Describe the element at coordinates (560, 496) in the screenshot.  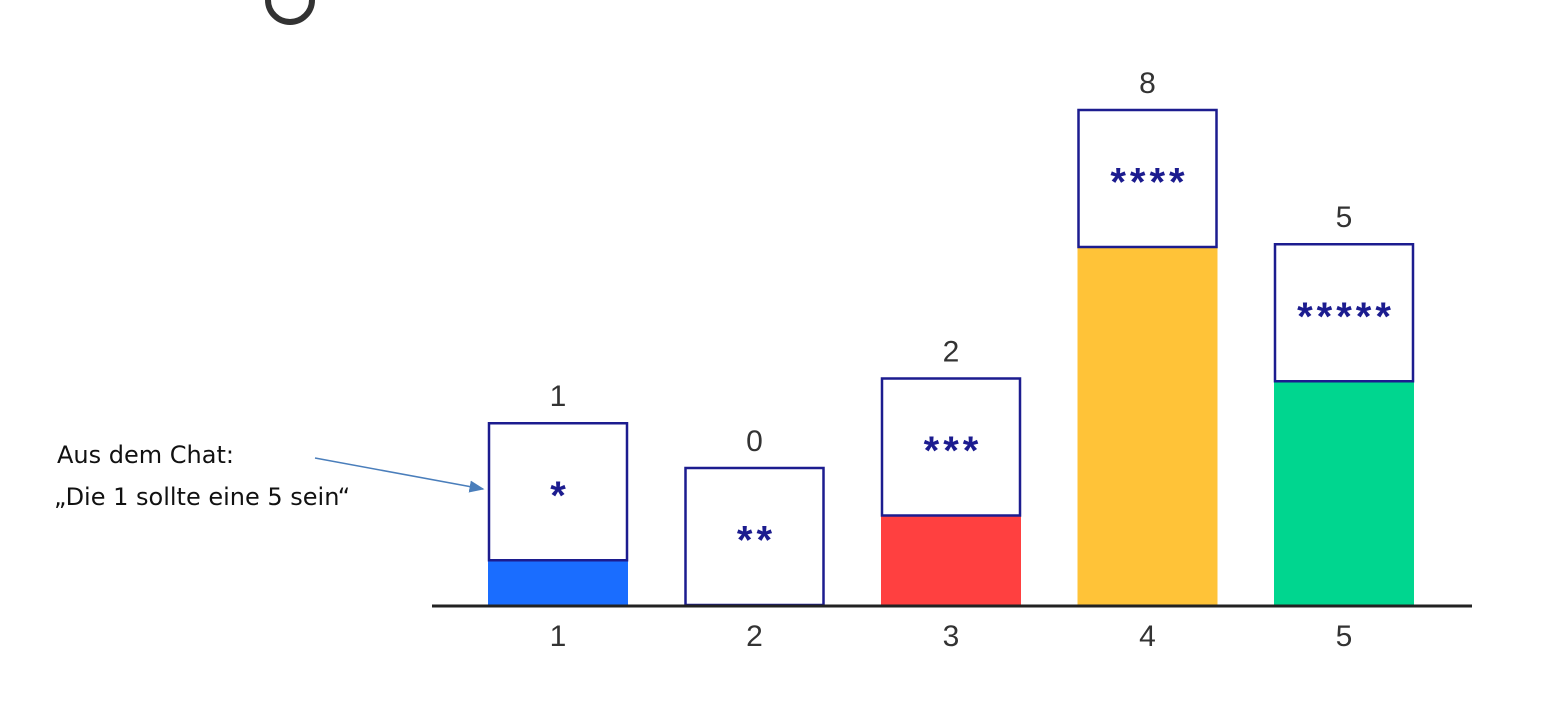
I see `box-label: *` at that location.